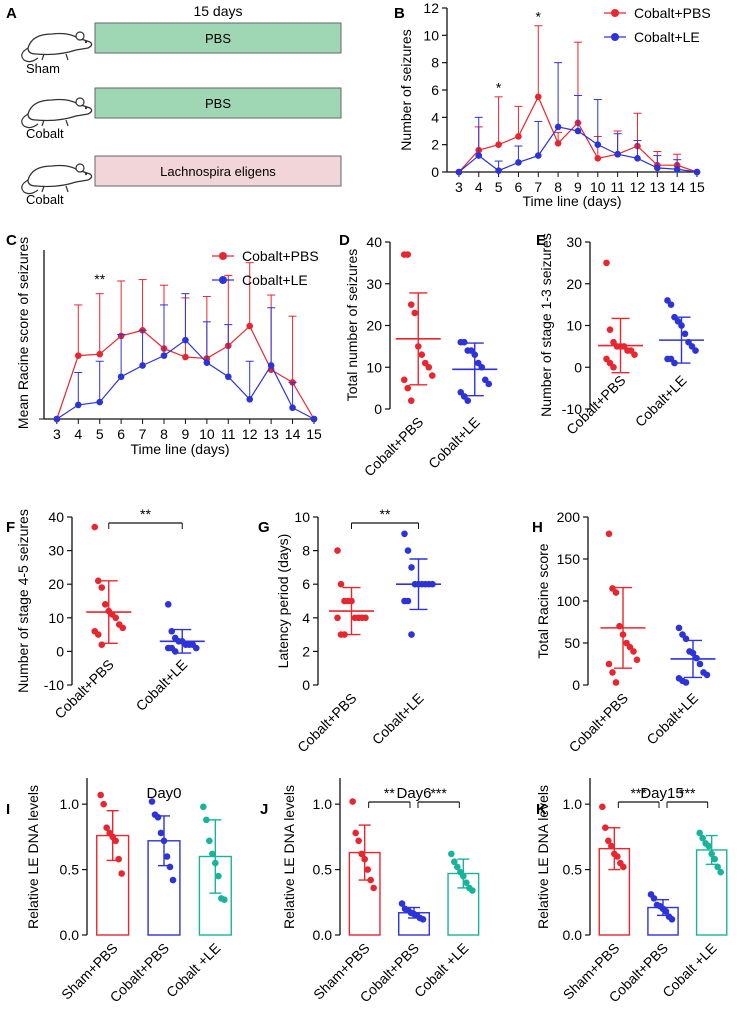 The height and width of the screenshot is (1014, 749). What do you see at coordinates (283, 601) in the screenshot?
I see `y-axis-title: Latency period (days)` at bounding box center [283, 601].